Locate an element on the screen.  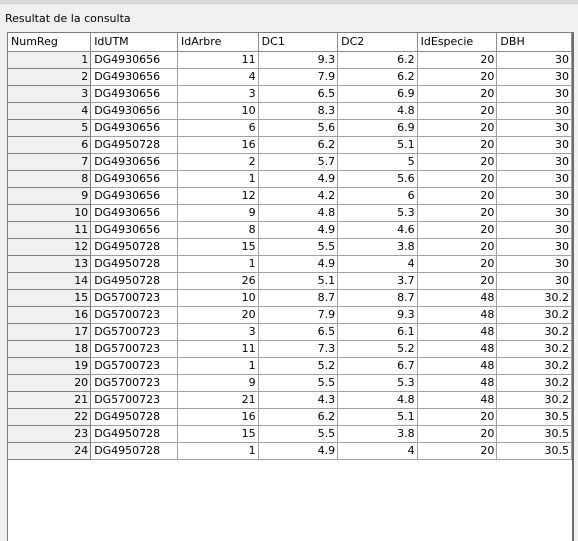
row-number-cell: 15 is located at coordinates (50, 298).